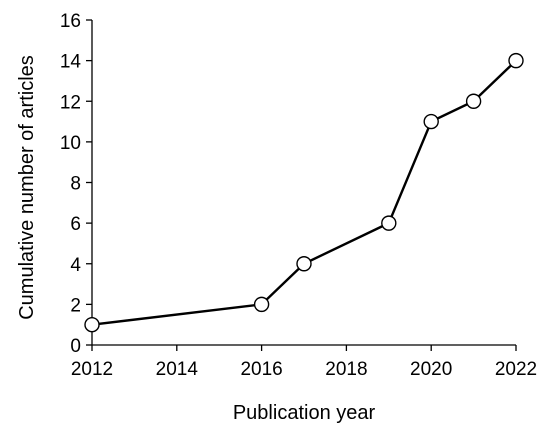 Image resolution: width=550 pixels, height=434 pixels. What do you see at coordinates (431, 369) in the screenshot?
I see `x-tick-label: 2020` at bounding box center [431, 369].